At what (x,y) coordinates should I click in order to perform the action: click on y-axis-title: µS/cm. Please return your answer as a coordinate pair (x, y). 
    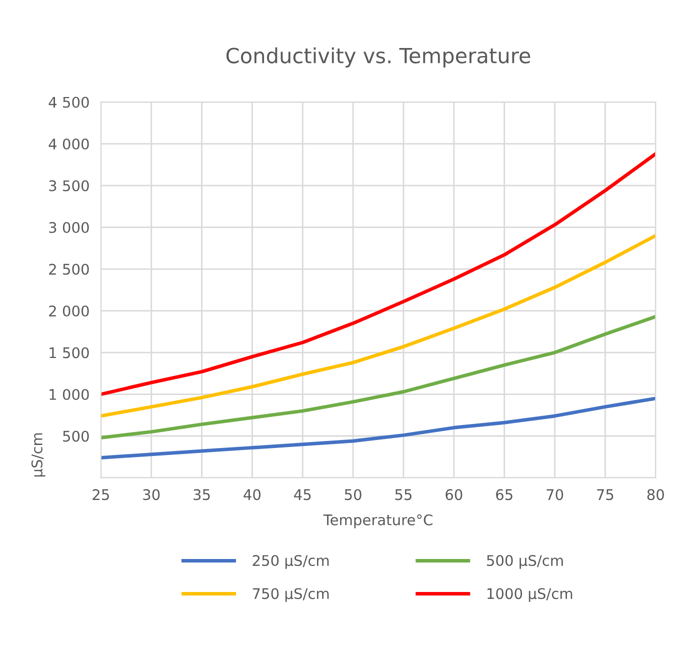
    Looking at the image, I should click on (38, 455).